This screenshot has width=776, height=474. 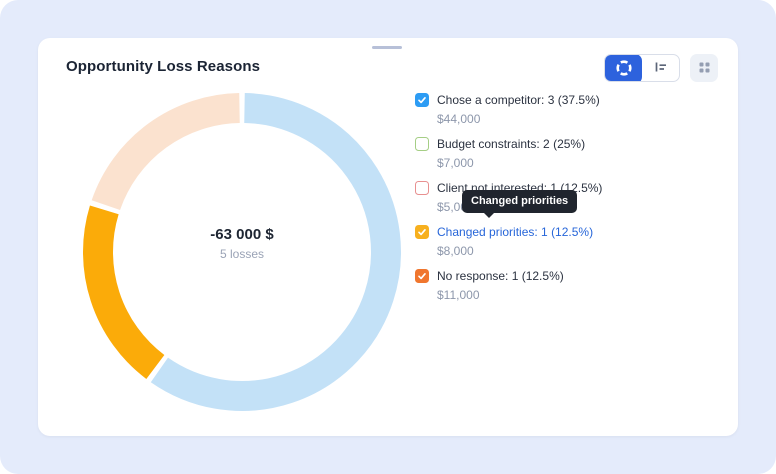 I want to click on legend-item-row: Budget constraints: 2 (25%), so click(x=508, y=144).